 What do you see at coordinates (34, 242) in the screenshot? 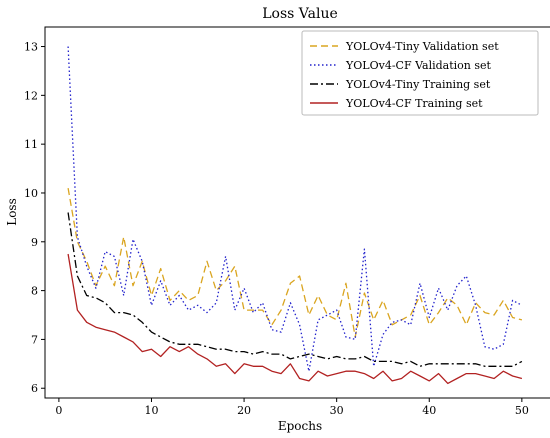
I see `y-tick-label: 9` at bounding box center [34, 242].